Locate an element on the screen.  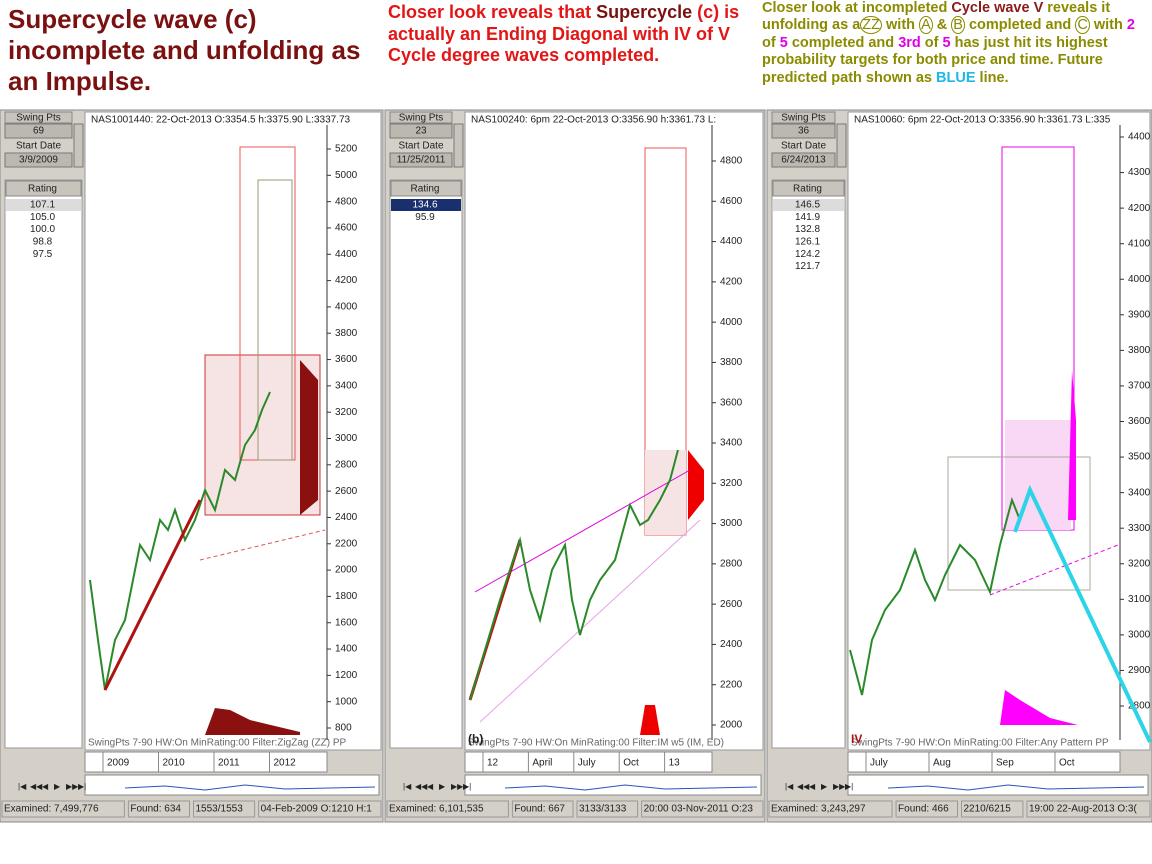
rating: 105.0 is located at coordinates (42, 217).